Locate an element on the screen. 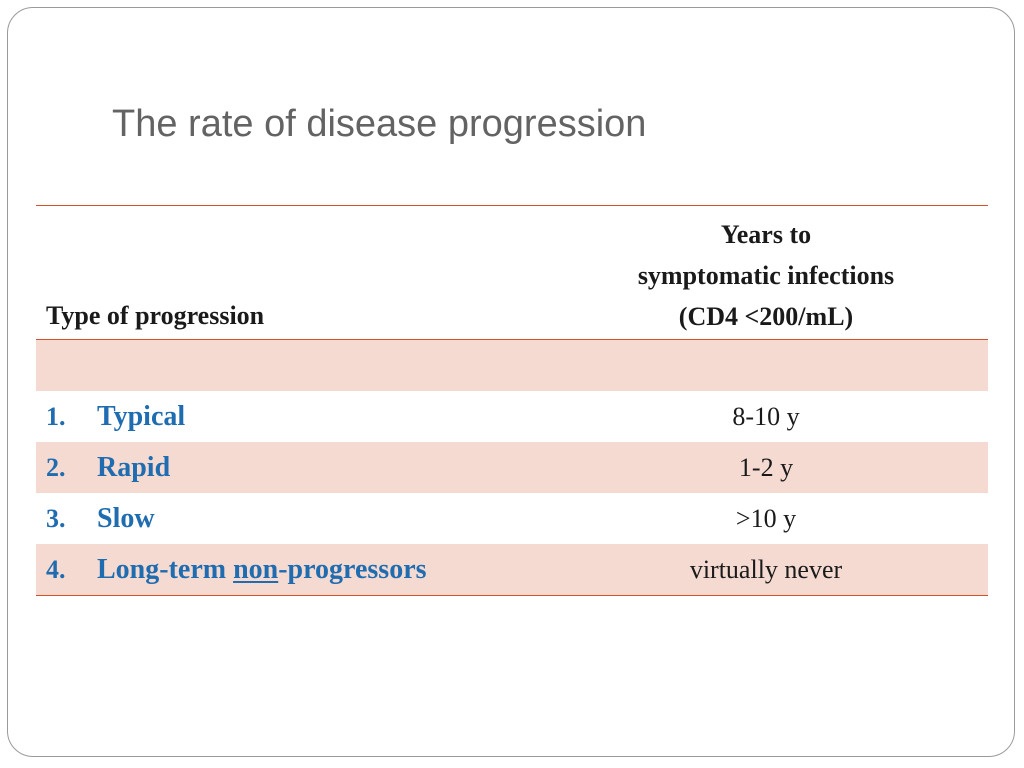 The height and width of the screenshot is (768, 1024). row-label: Long-term non-progressors is located at coordinates (262, 569).